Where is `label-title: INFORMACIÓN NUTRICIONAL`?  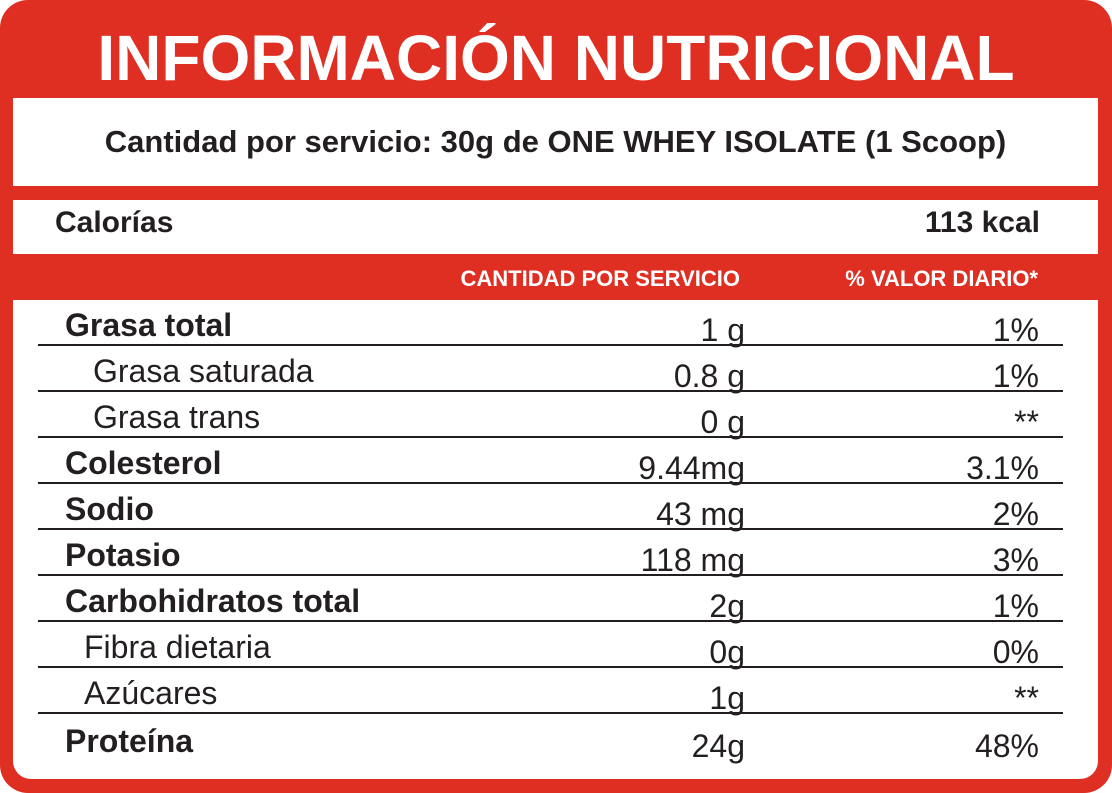 label-title: INFORMACIÓN NUTRICIONAL is located at coordinates (556, 58).